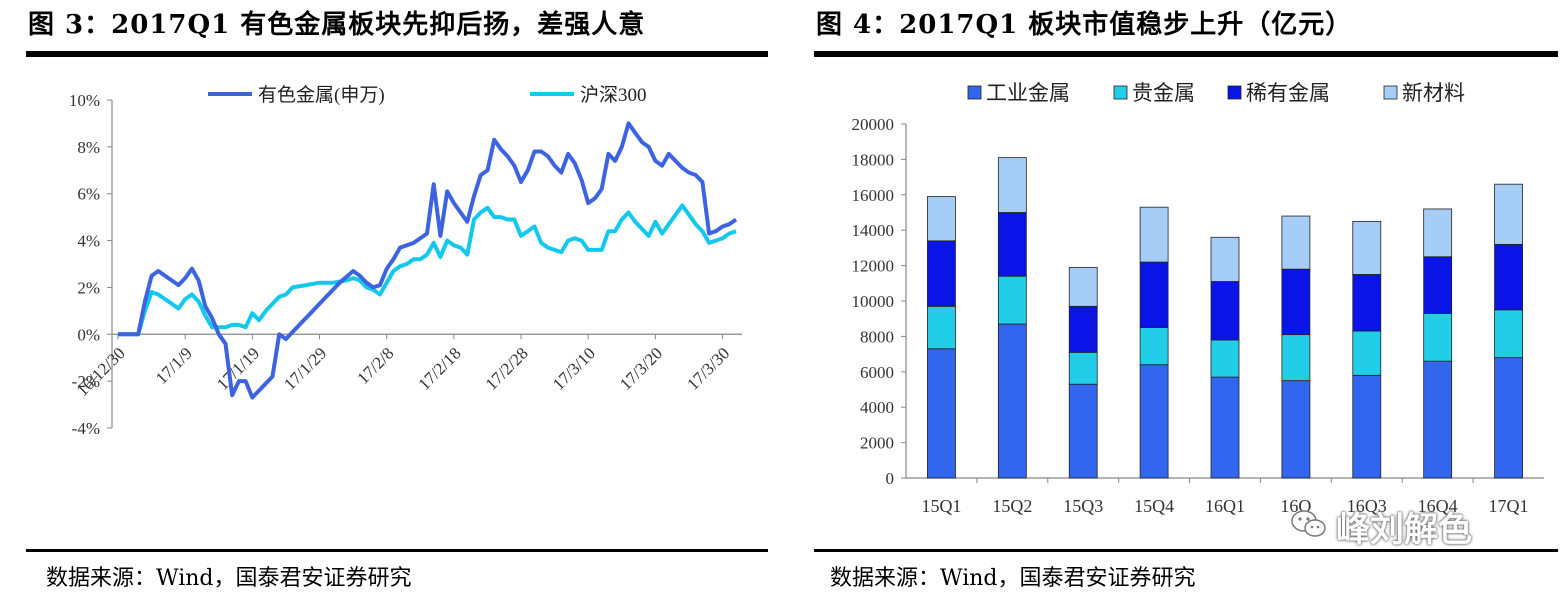 This screenshot has width=1566, height=596. What do you see at coordinates (1154, 506) in the screenshot?
I see `x-tick-label: 15Q4` at bounding box center [1154, 506].